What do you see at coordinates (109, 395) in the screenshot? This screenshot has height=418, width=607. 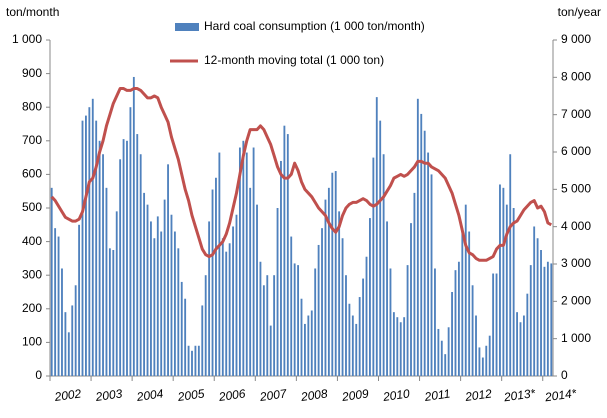 I see `x-tick-label: 2003` at bounding box center [109, 395].